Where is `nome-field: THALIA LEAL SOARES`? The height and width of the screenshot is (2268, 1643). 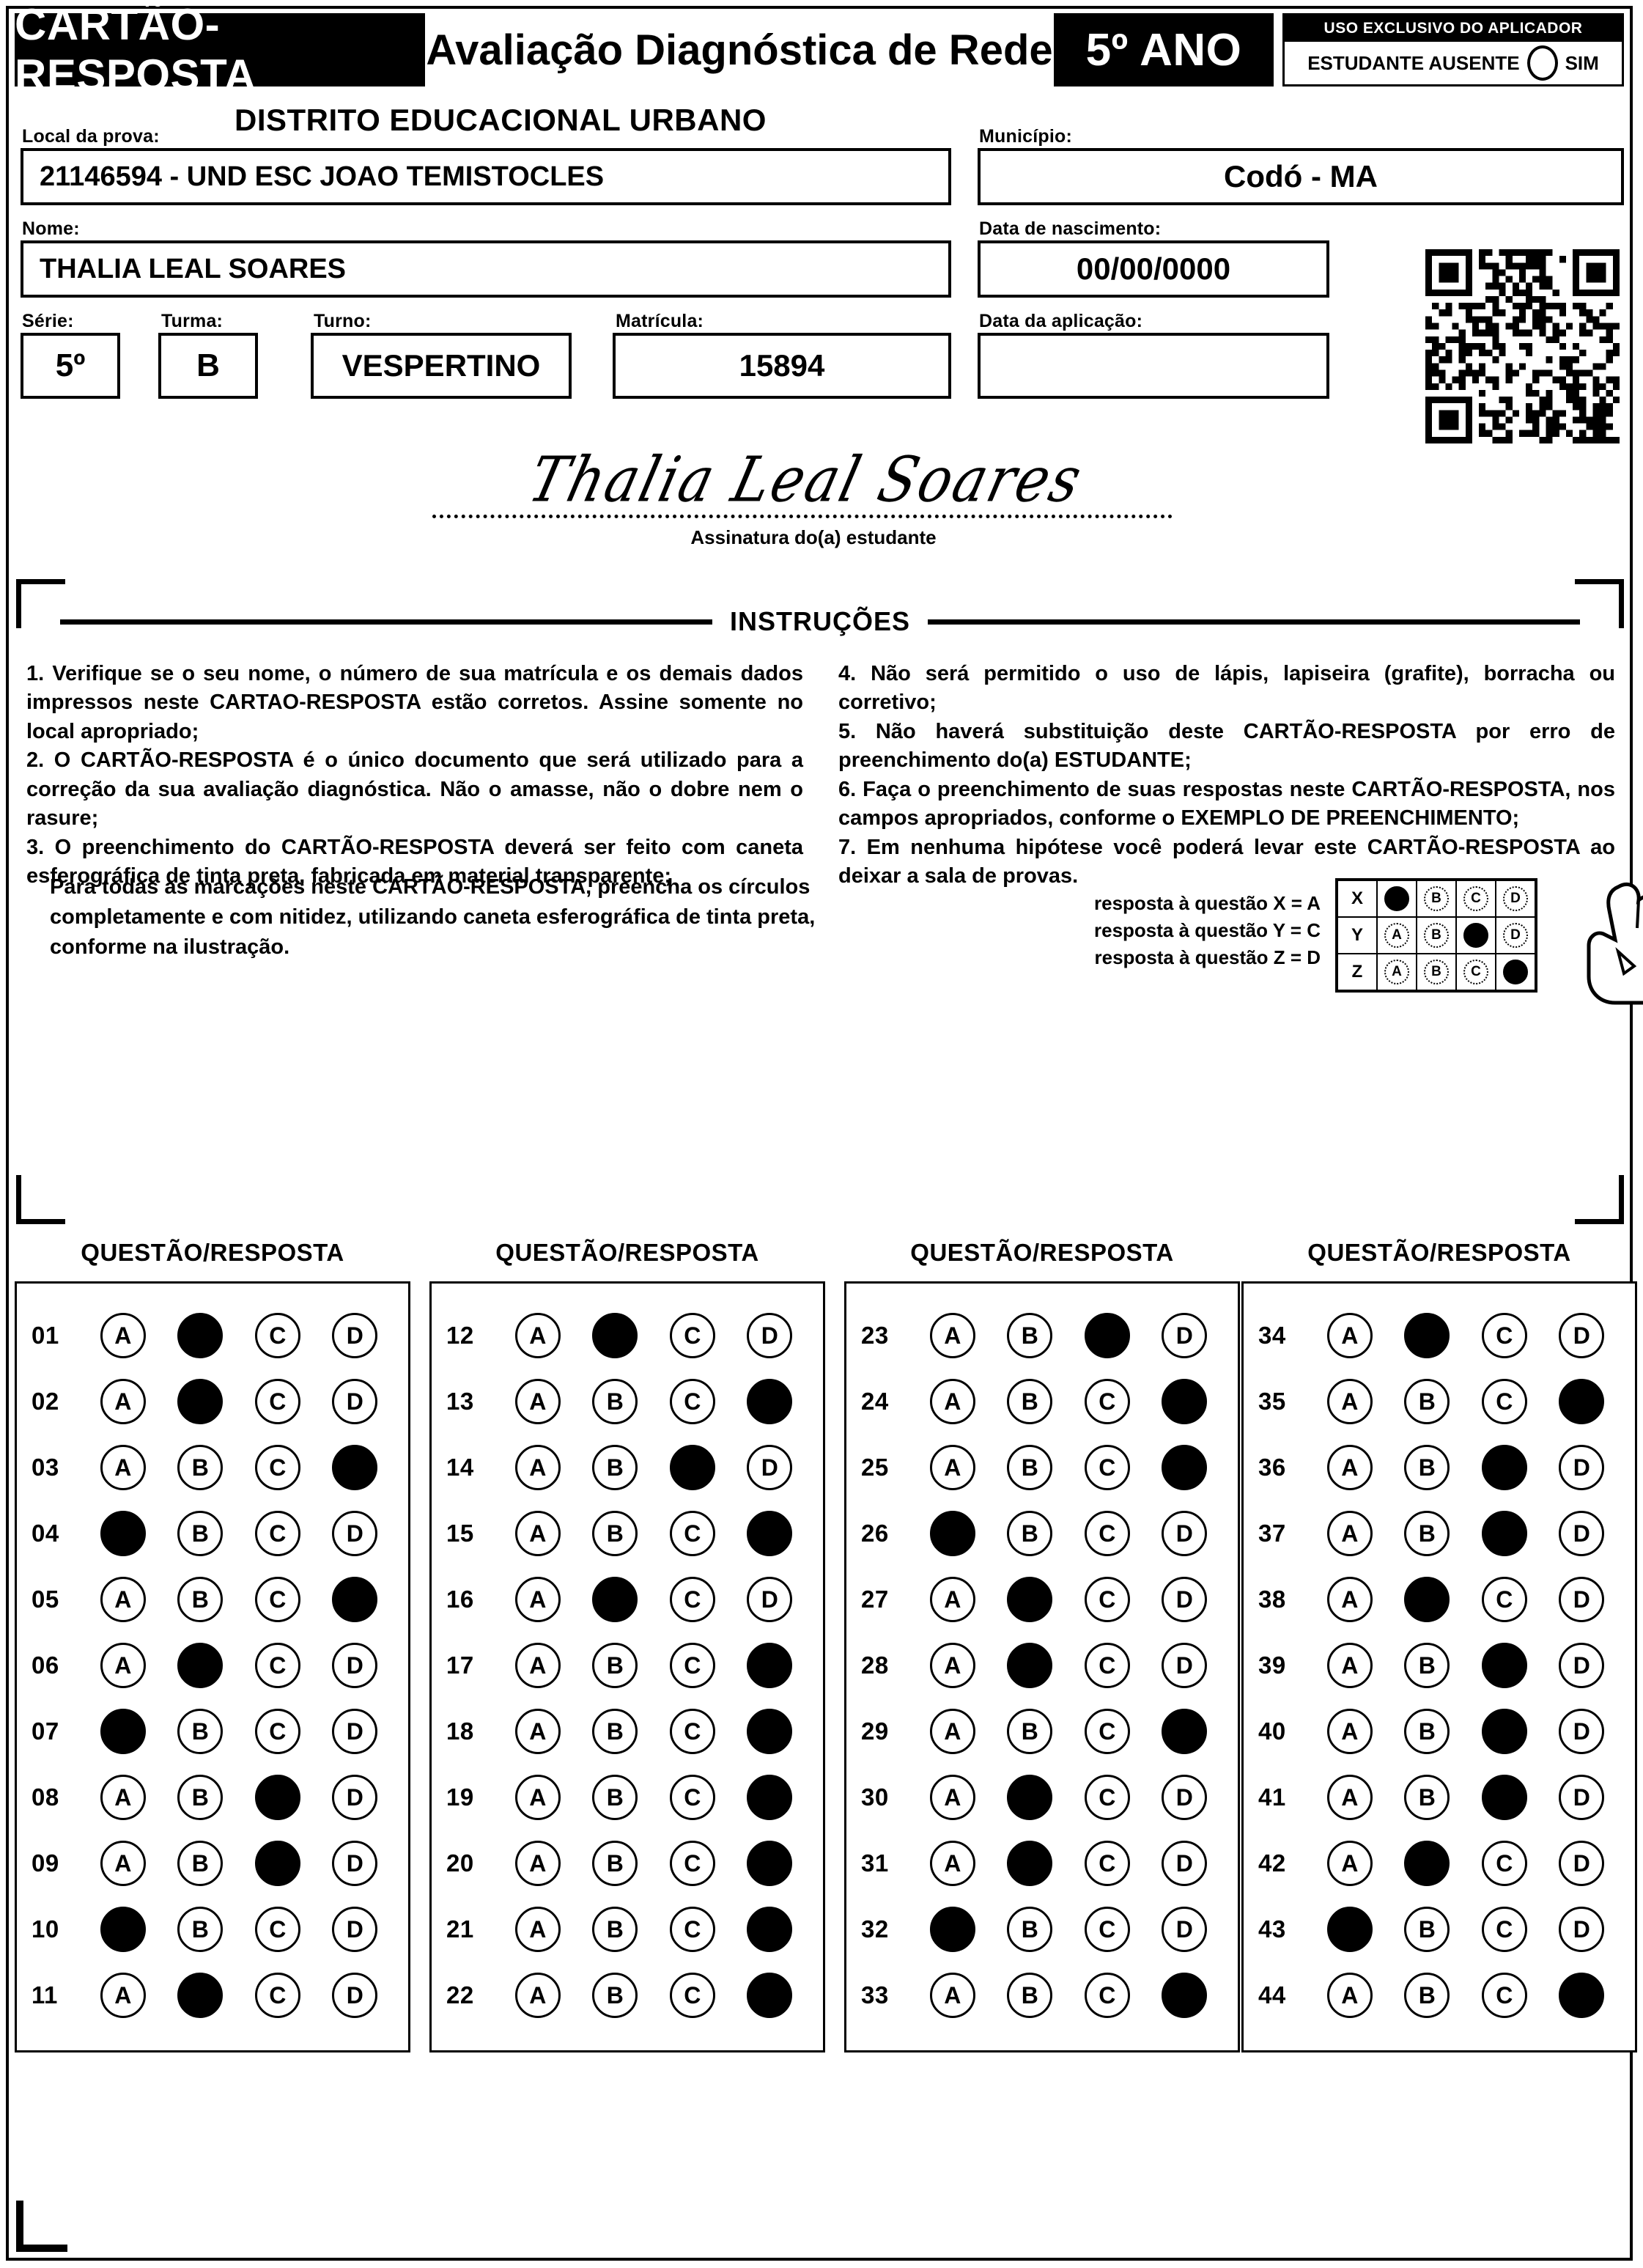 nome-field: THALIA LEAL SOARES is located at coordinates (486, 269).